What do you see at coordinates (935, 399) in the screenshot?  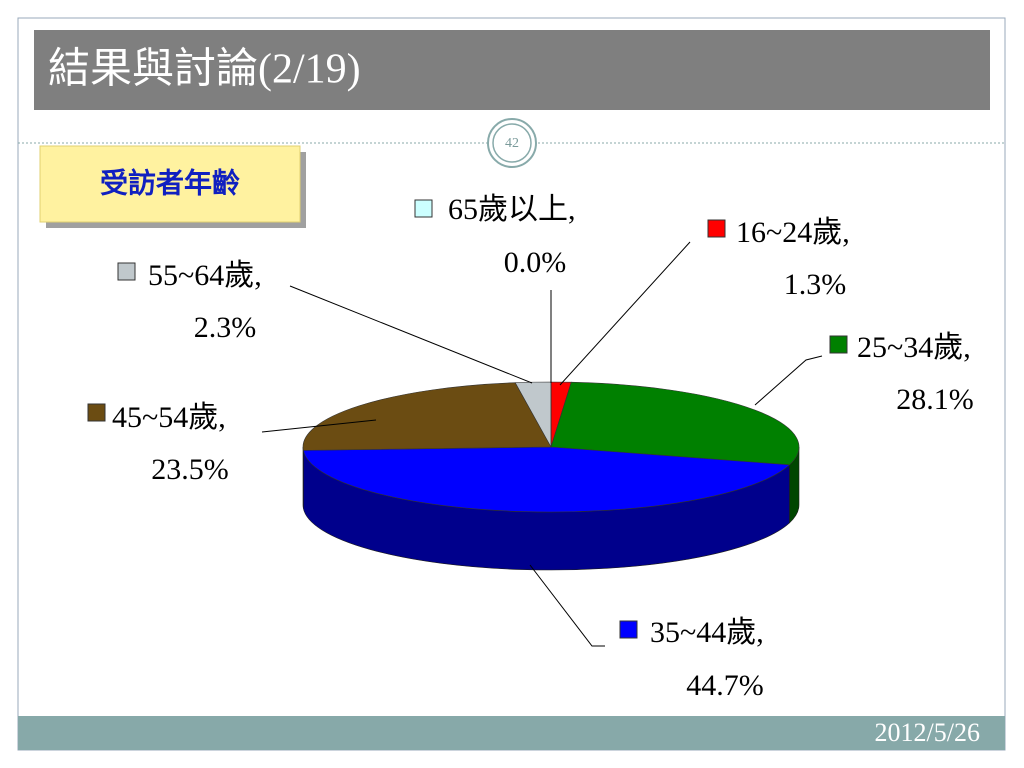 I see `value-label: 28.1%` at bounding box center [935, 399].